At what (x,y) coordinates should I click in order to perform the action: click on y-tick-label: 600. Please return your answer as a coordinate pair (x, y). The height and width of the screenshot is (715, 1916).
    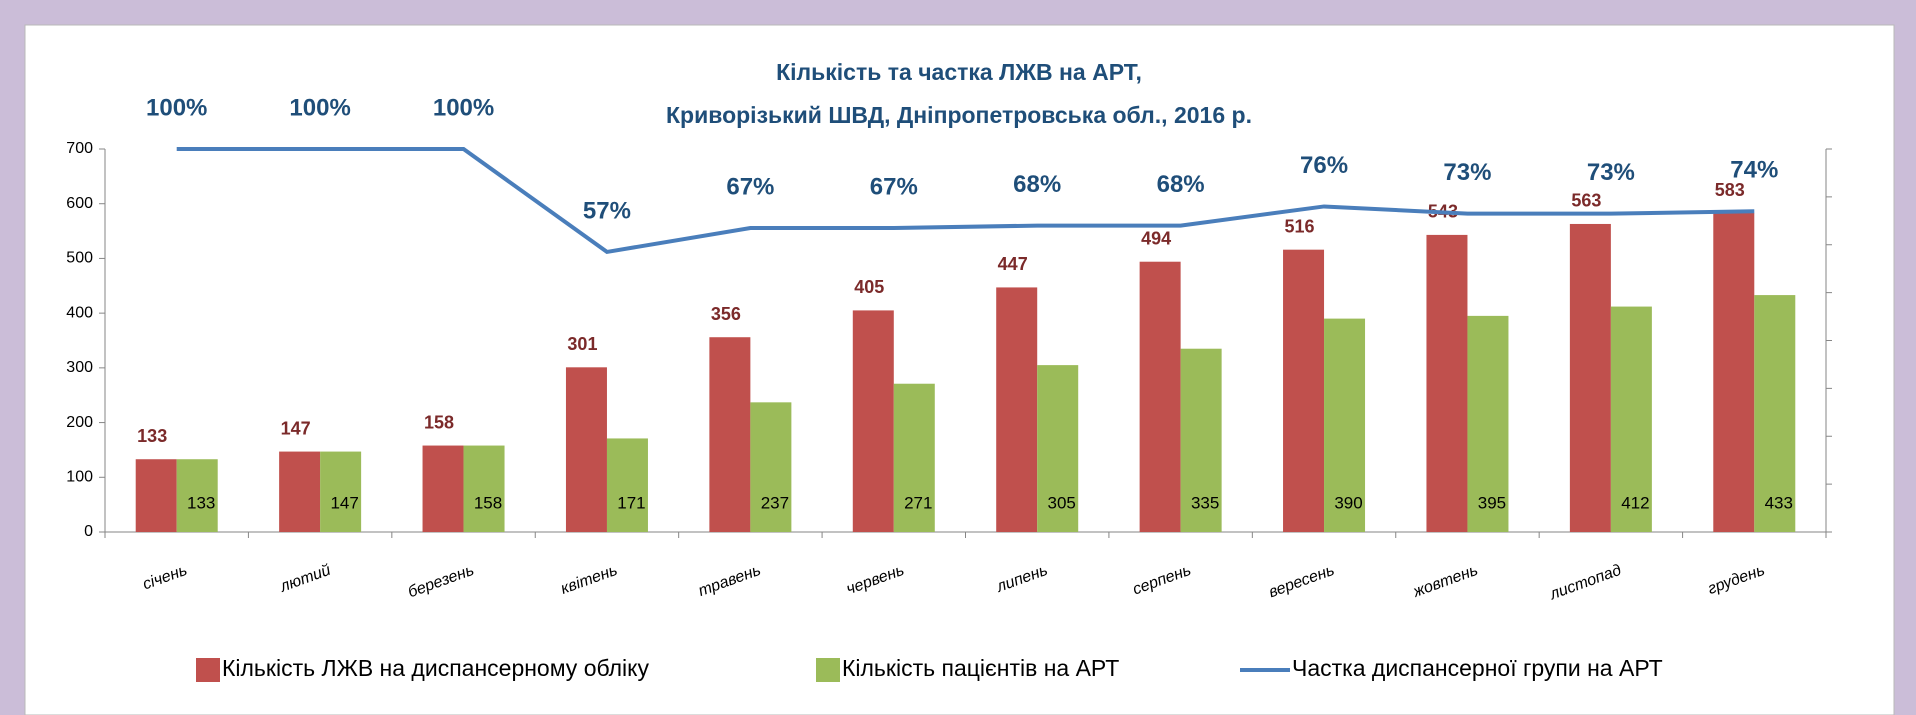
    Looking at the image, I should click on (79, 203).